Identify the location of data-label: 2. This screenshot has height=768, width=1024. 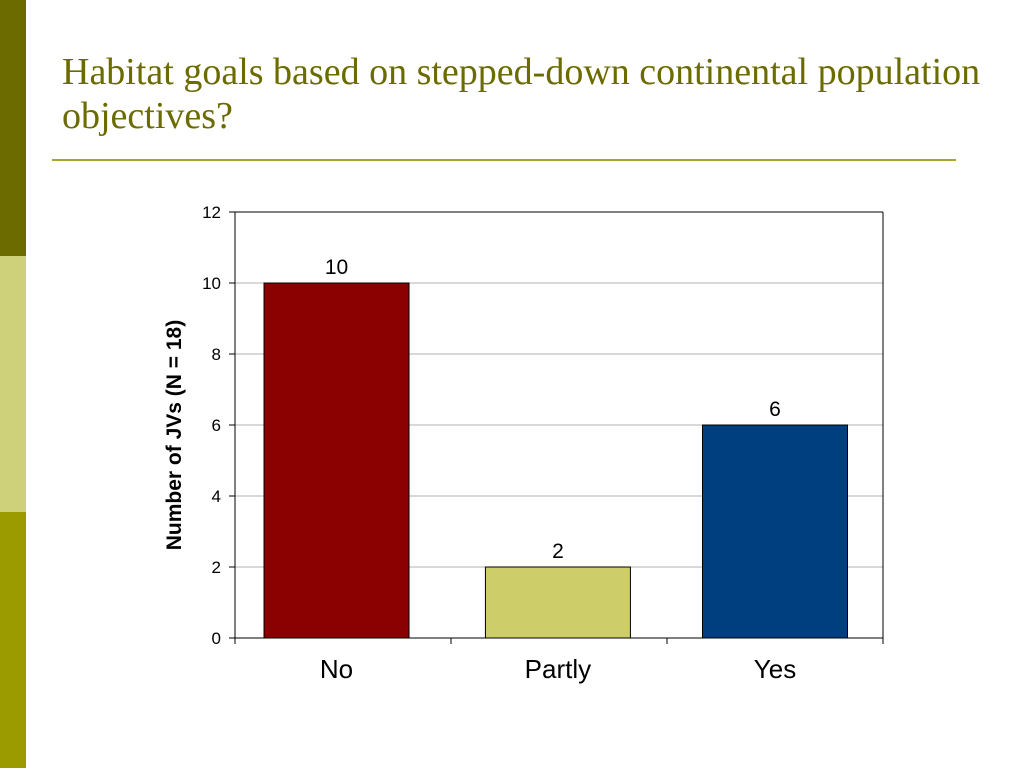
(558, 551).